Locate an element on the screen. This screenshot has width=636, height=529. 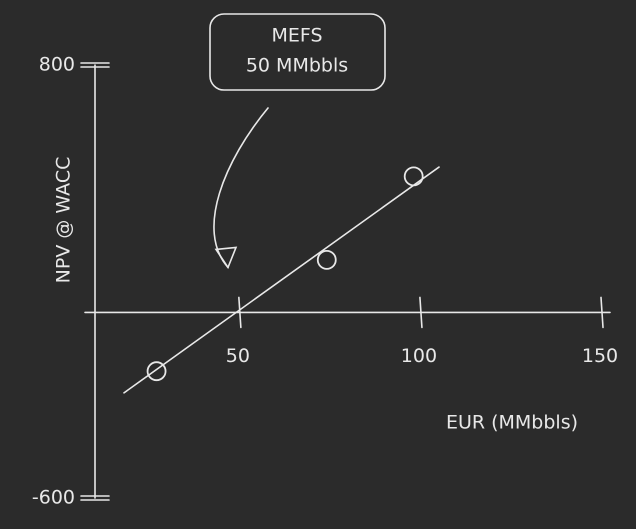
annotation-line: MEFS is located at coordinates (296, 36).